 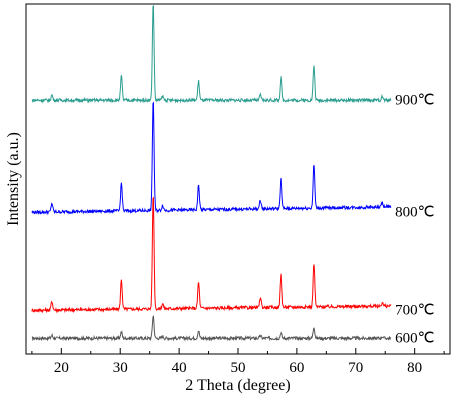 I want to click on y-axis-title: Intensity (a.u.), so click(x=13, y=179).